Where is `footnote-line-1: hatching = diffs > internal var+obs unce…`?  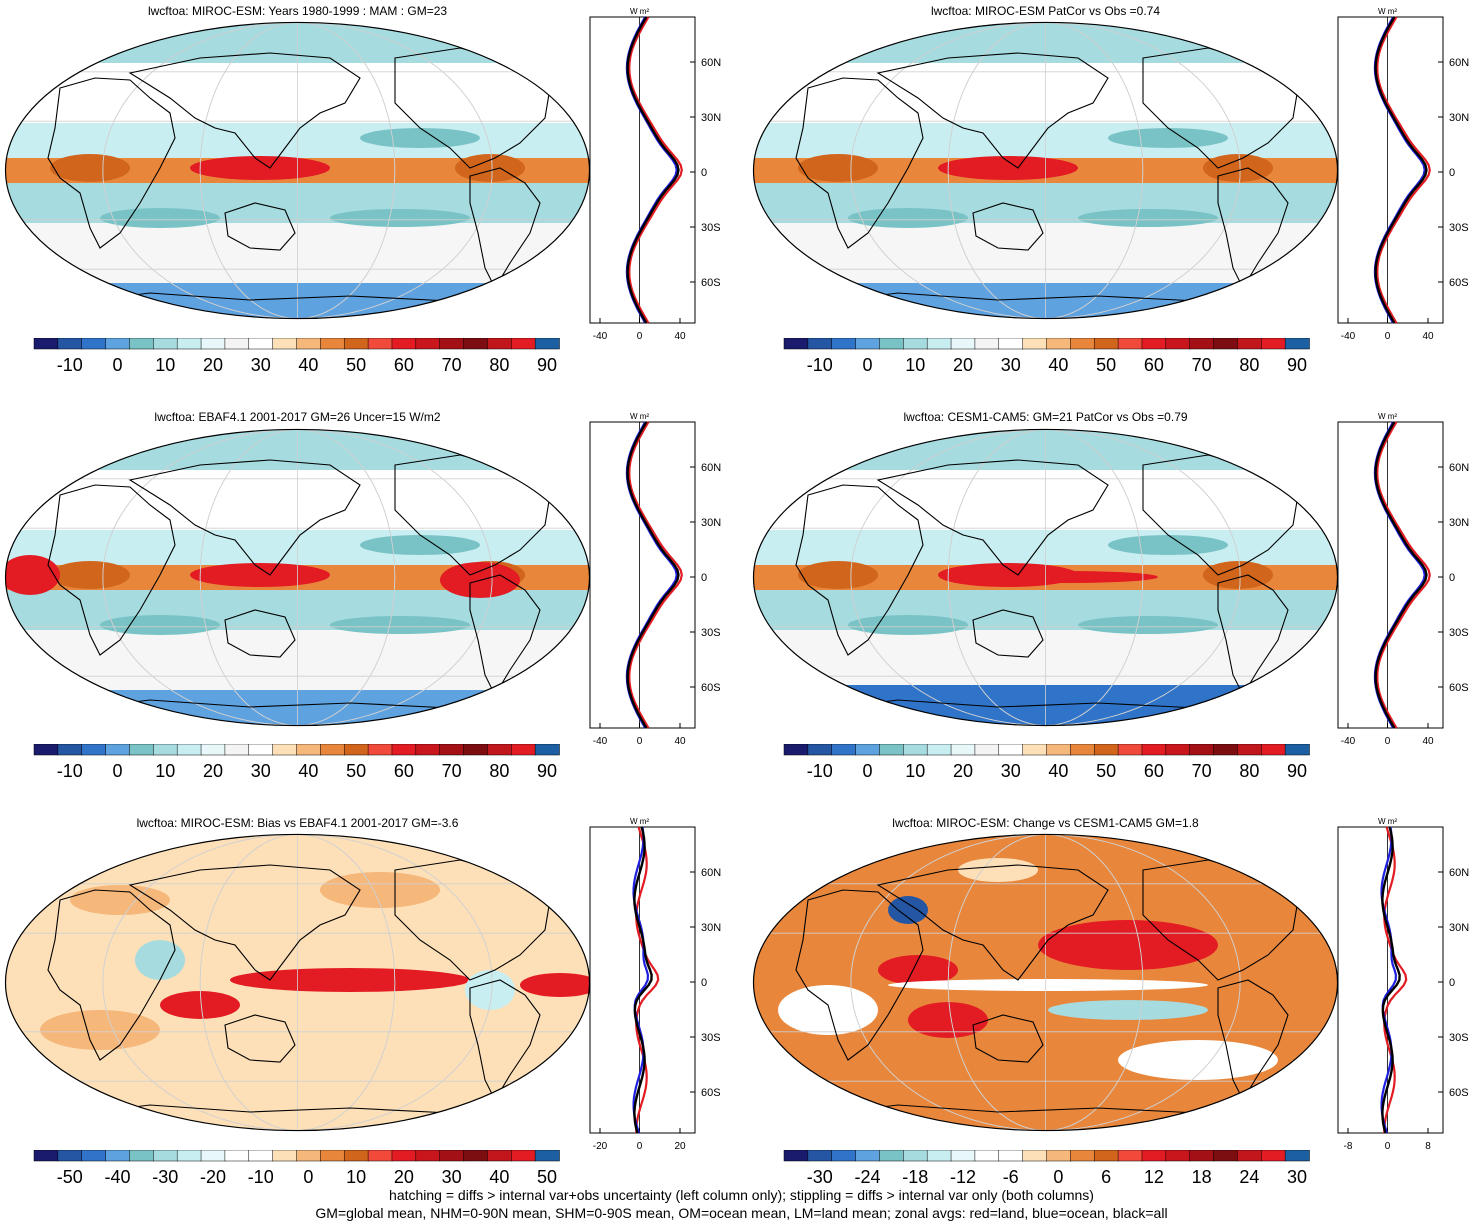
footnote-line-1: hatching = diffs > internal var+obs unce… is located at coordinates (741, 1195).